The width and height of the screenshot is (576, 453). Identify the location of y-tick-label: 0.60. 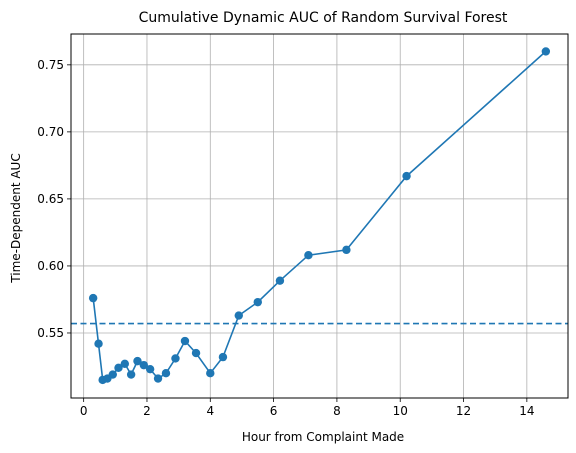
(50, 266).